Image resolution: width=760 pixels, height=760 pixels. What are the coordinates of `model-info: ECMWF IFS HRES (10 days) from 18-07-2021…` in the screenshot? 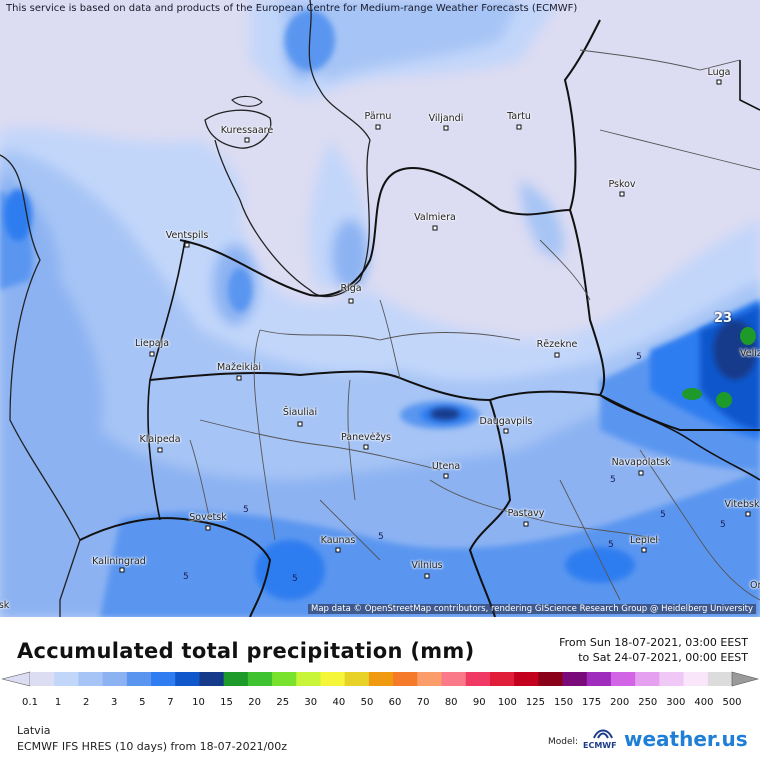 It's located at (152, 746).